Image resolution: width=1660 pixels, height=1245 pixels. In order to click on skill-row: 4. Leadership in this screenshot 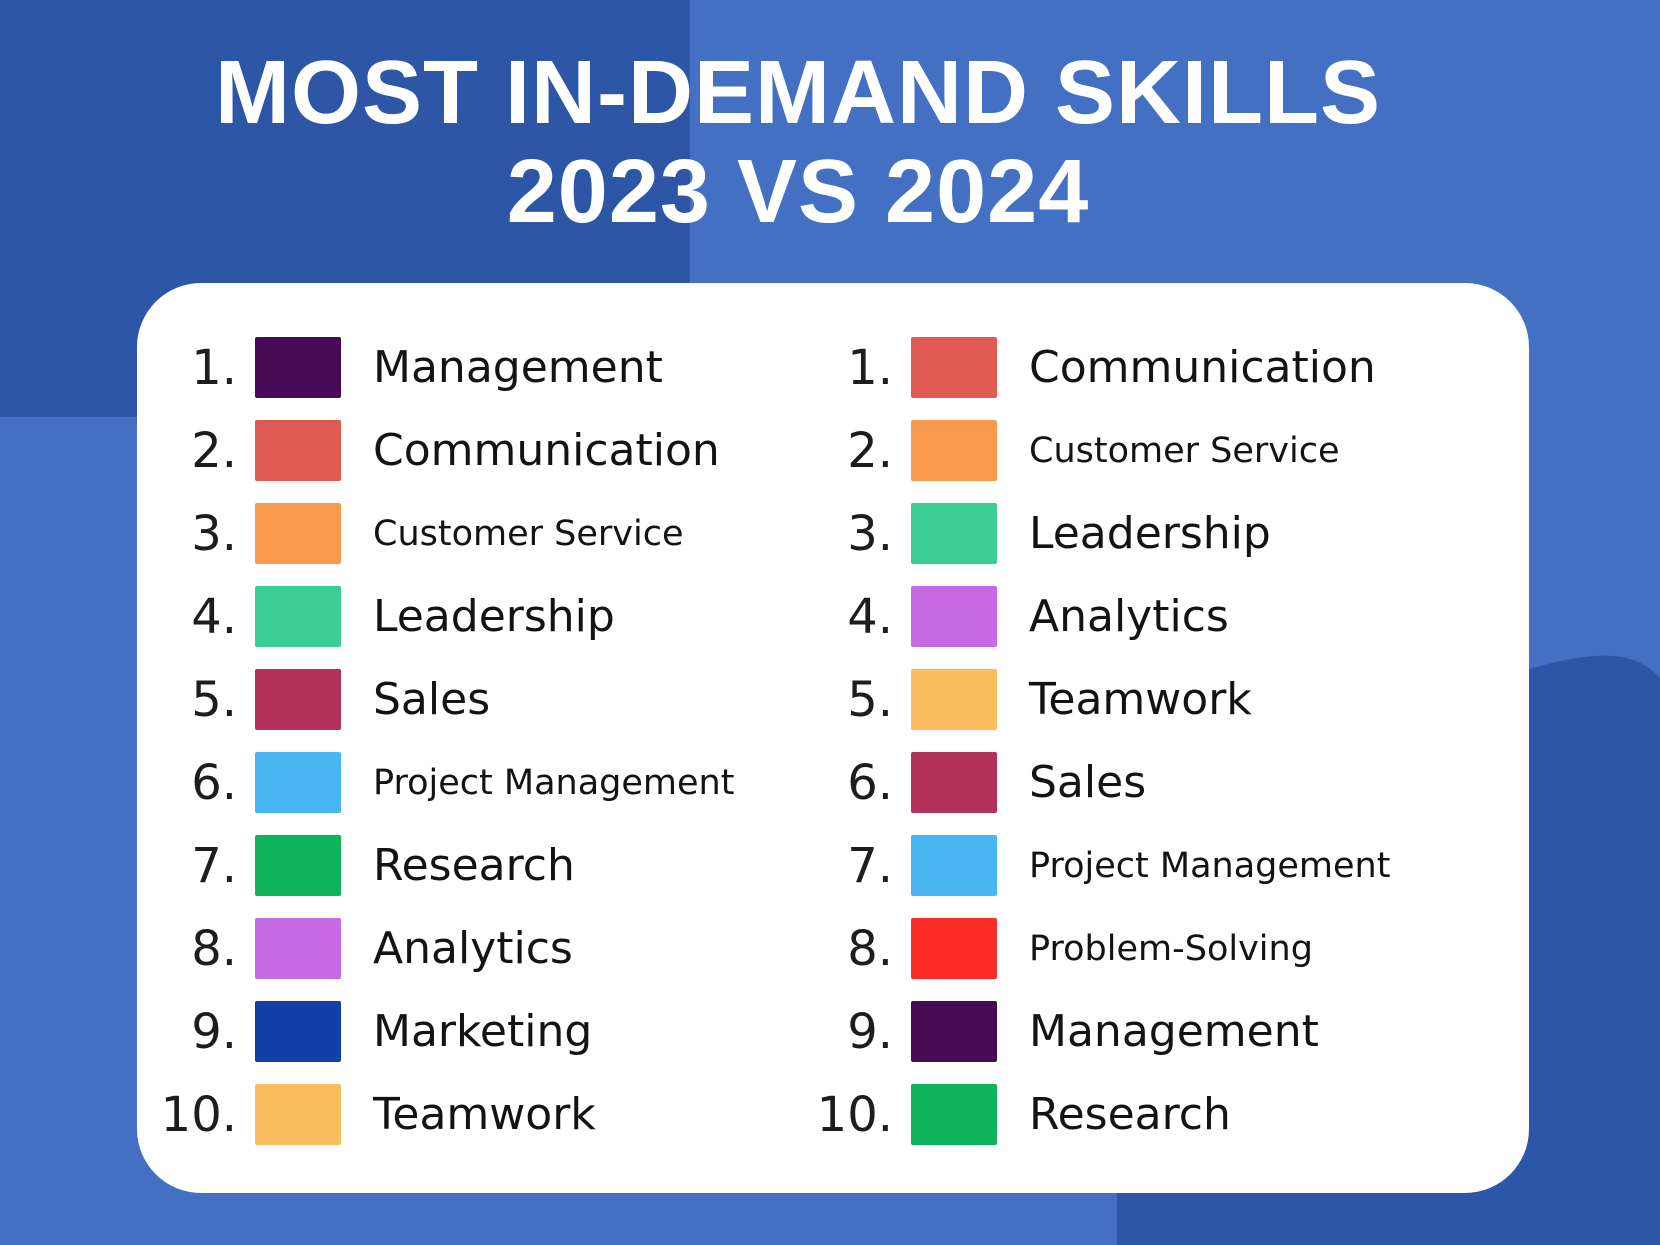, I will do `click(465, 616)`.